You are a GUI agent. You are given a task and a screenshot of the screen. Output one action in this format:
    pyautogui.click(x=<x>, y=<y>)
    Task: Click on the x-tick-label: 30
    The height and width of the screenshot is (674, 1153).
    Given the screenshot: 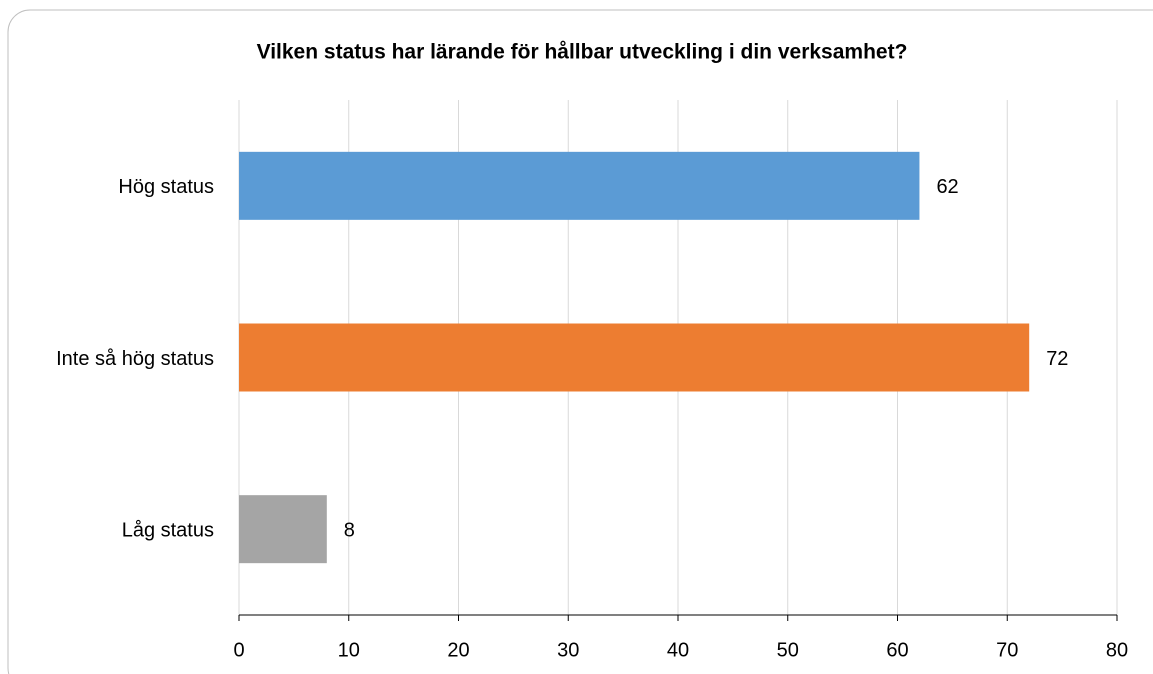 What is the action you would take?
    pyautogui.click(x=568, y=650)
    